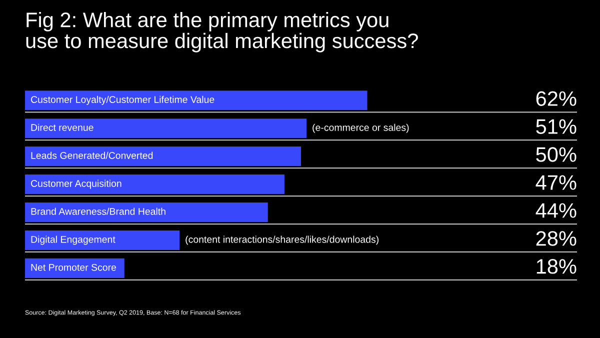  I want to click on y-tick-label: Digital Engagement, so click(73, 240).